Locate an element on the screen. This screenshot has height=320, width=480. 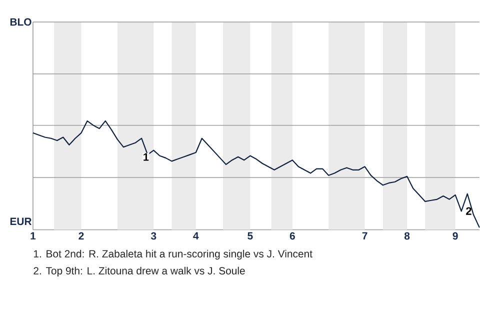
text: EUR is located at coordinates (21, 222).